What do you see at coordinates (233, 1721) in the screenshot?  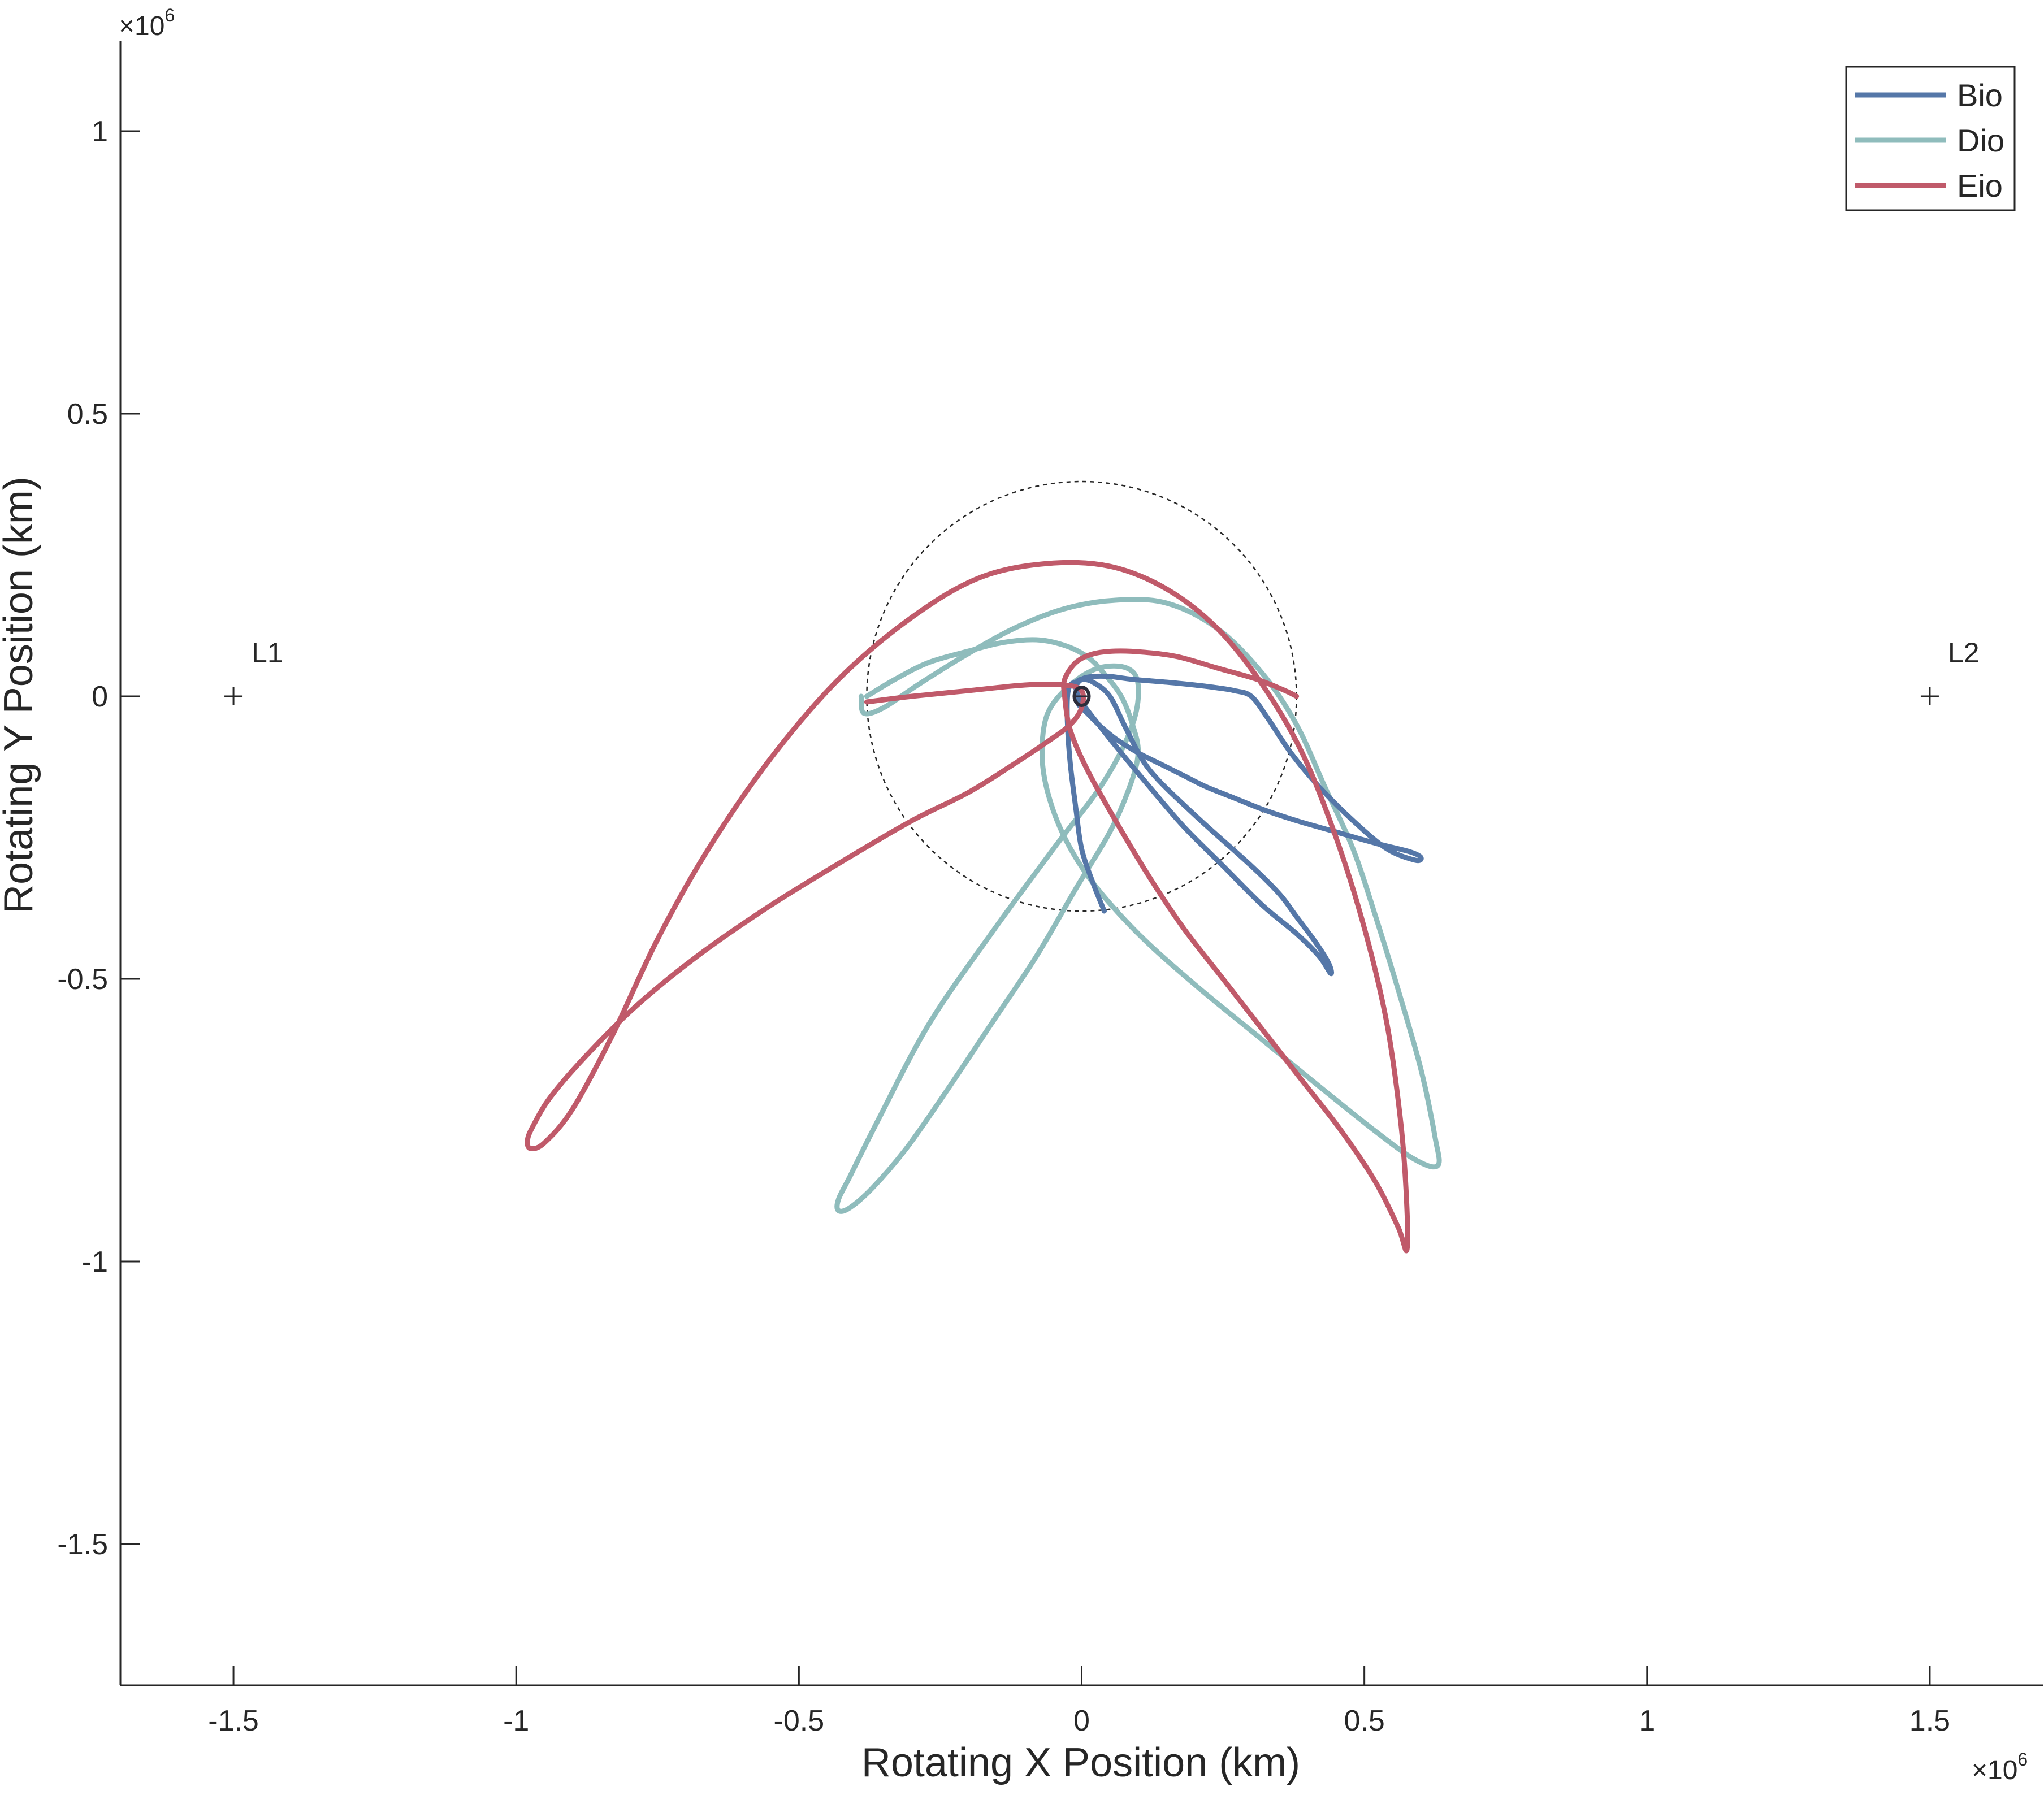 I see `x-tick-label: -1.5` at bounding box center [233, 1721].